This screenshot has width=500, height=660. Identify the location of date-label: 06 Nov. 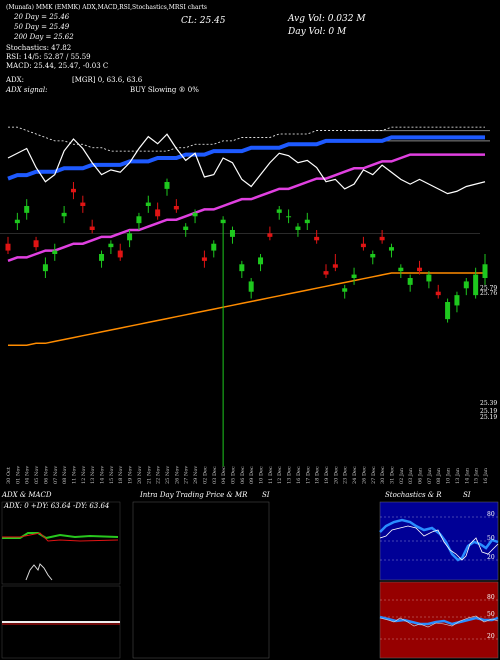
(46, 475).